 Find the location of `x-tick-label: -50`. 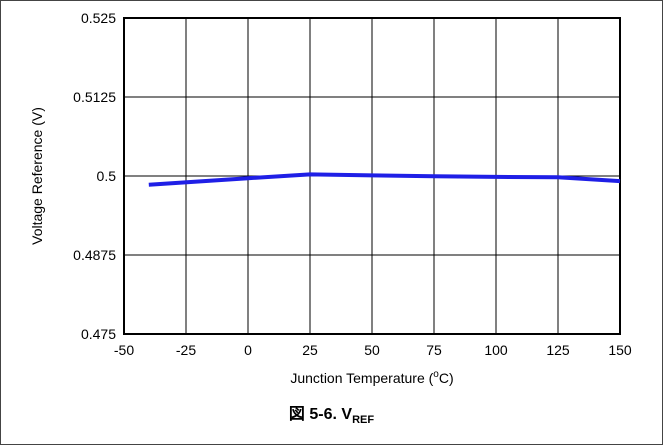

x-tick-label: -50 is located at coordinates (124, 350).